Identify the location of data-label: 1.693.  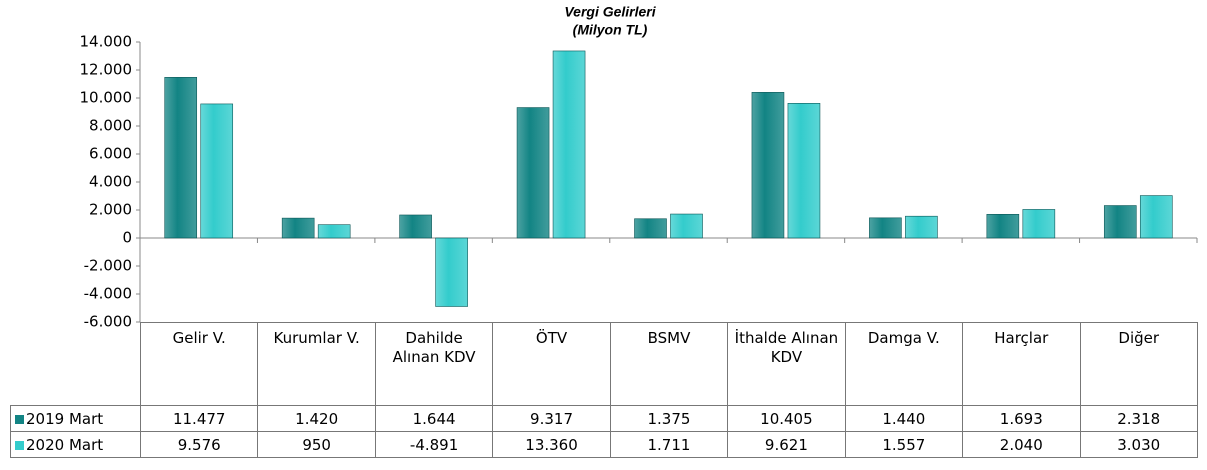
(1021, 418).